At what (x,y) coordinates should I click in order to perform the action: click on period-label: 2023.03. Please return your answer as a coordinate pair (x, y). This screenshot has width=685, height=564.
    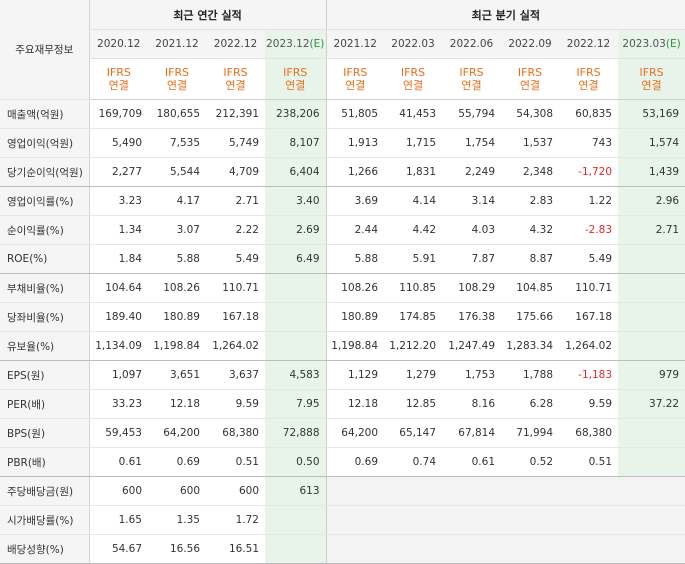
    Looking at the image, I should click on (644, 44).